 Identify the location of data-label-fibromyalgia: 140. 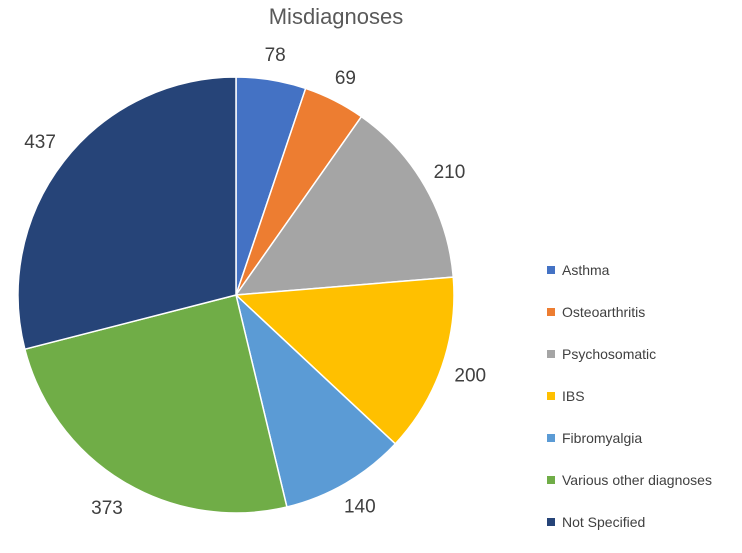
(360, 507).